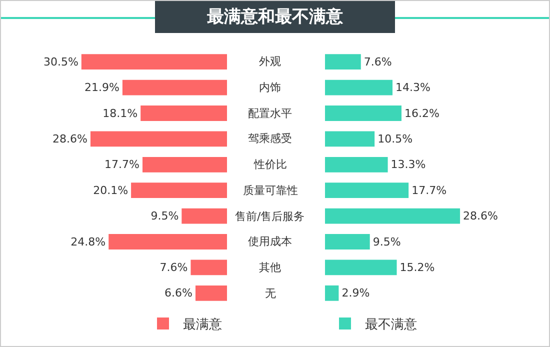 The image size is (550, 347). I want to click on data-label: 10.5%, so click(395, 139).